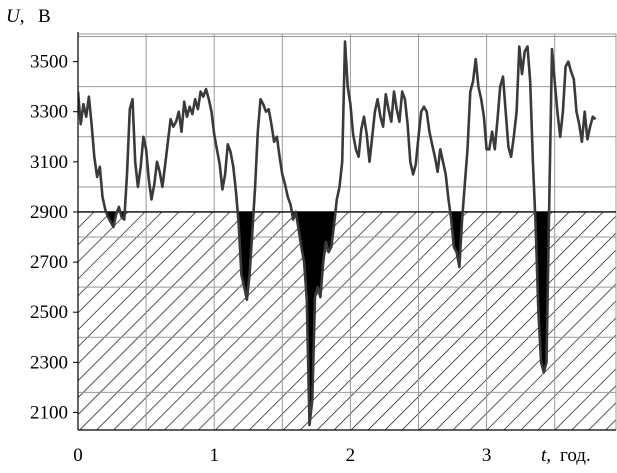  What do you see at coordinates (214, 455) in the screenshot?
I see `x-tick-label: 1` at bounding box center [214, 455].